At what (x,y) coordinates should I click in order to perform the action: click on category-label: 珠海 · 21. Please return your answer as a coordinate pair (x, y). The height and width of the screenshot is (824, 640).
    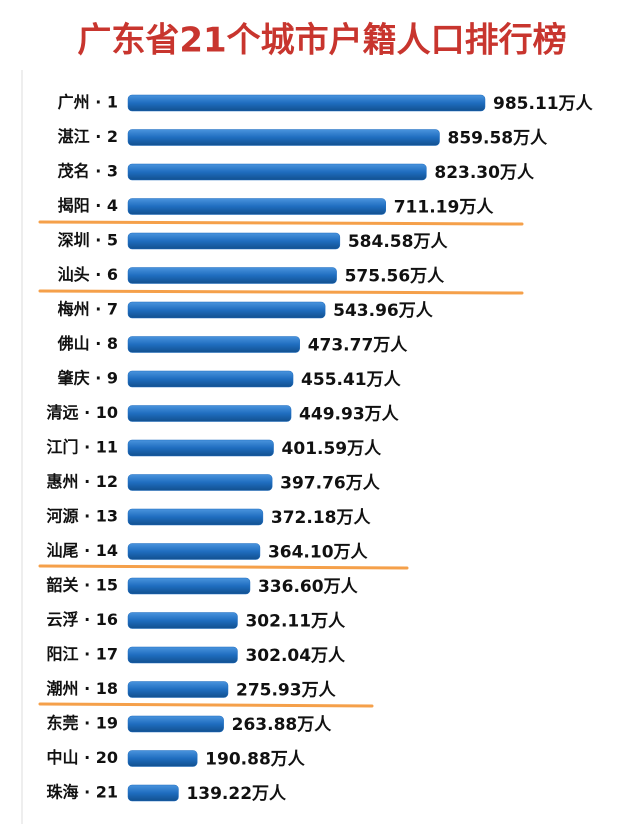
    Looking at the image, I should click on (83, 792).